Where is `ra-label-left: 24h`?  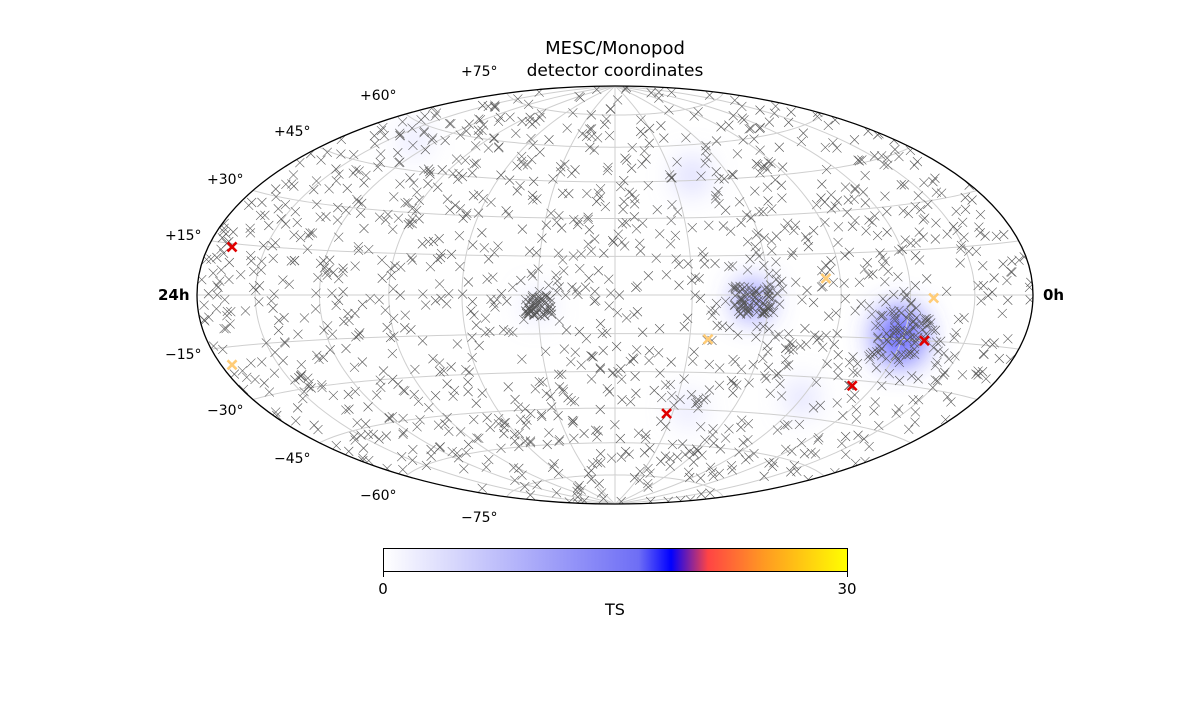
ra-label-left: 24h is located at coordinates (174, 295).